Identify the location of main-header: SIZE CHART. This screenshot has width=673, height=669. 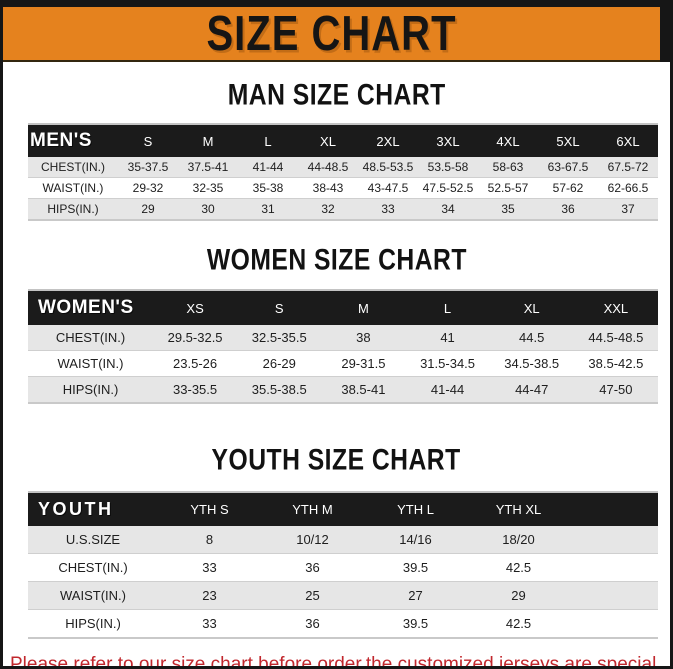
(336, 31).